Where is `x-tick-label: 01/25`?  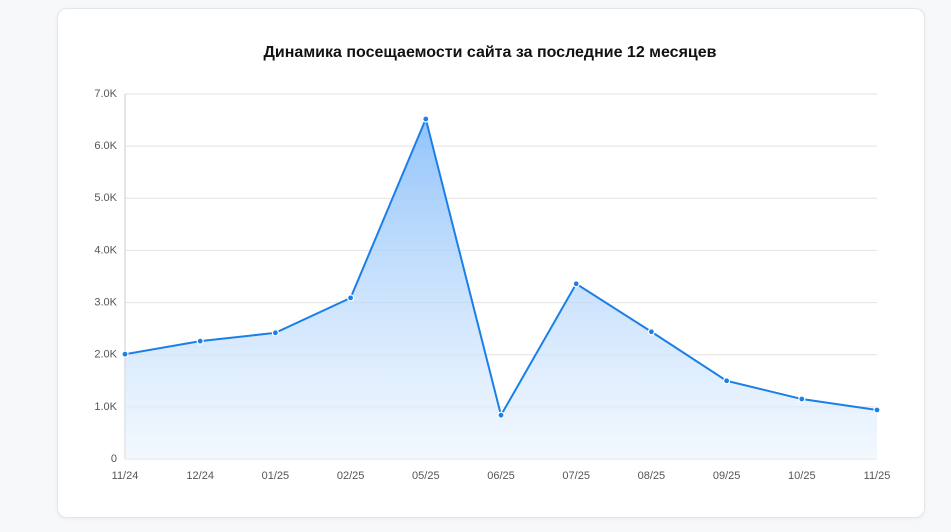 x-tick-label: 01/25 is located at coordinates (276, 476).